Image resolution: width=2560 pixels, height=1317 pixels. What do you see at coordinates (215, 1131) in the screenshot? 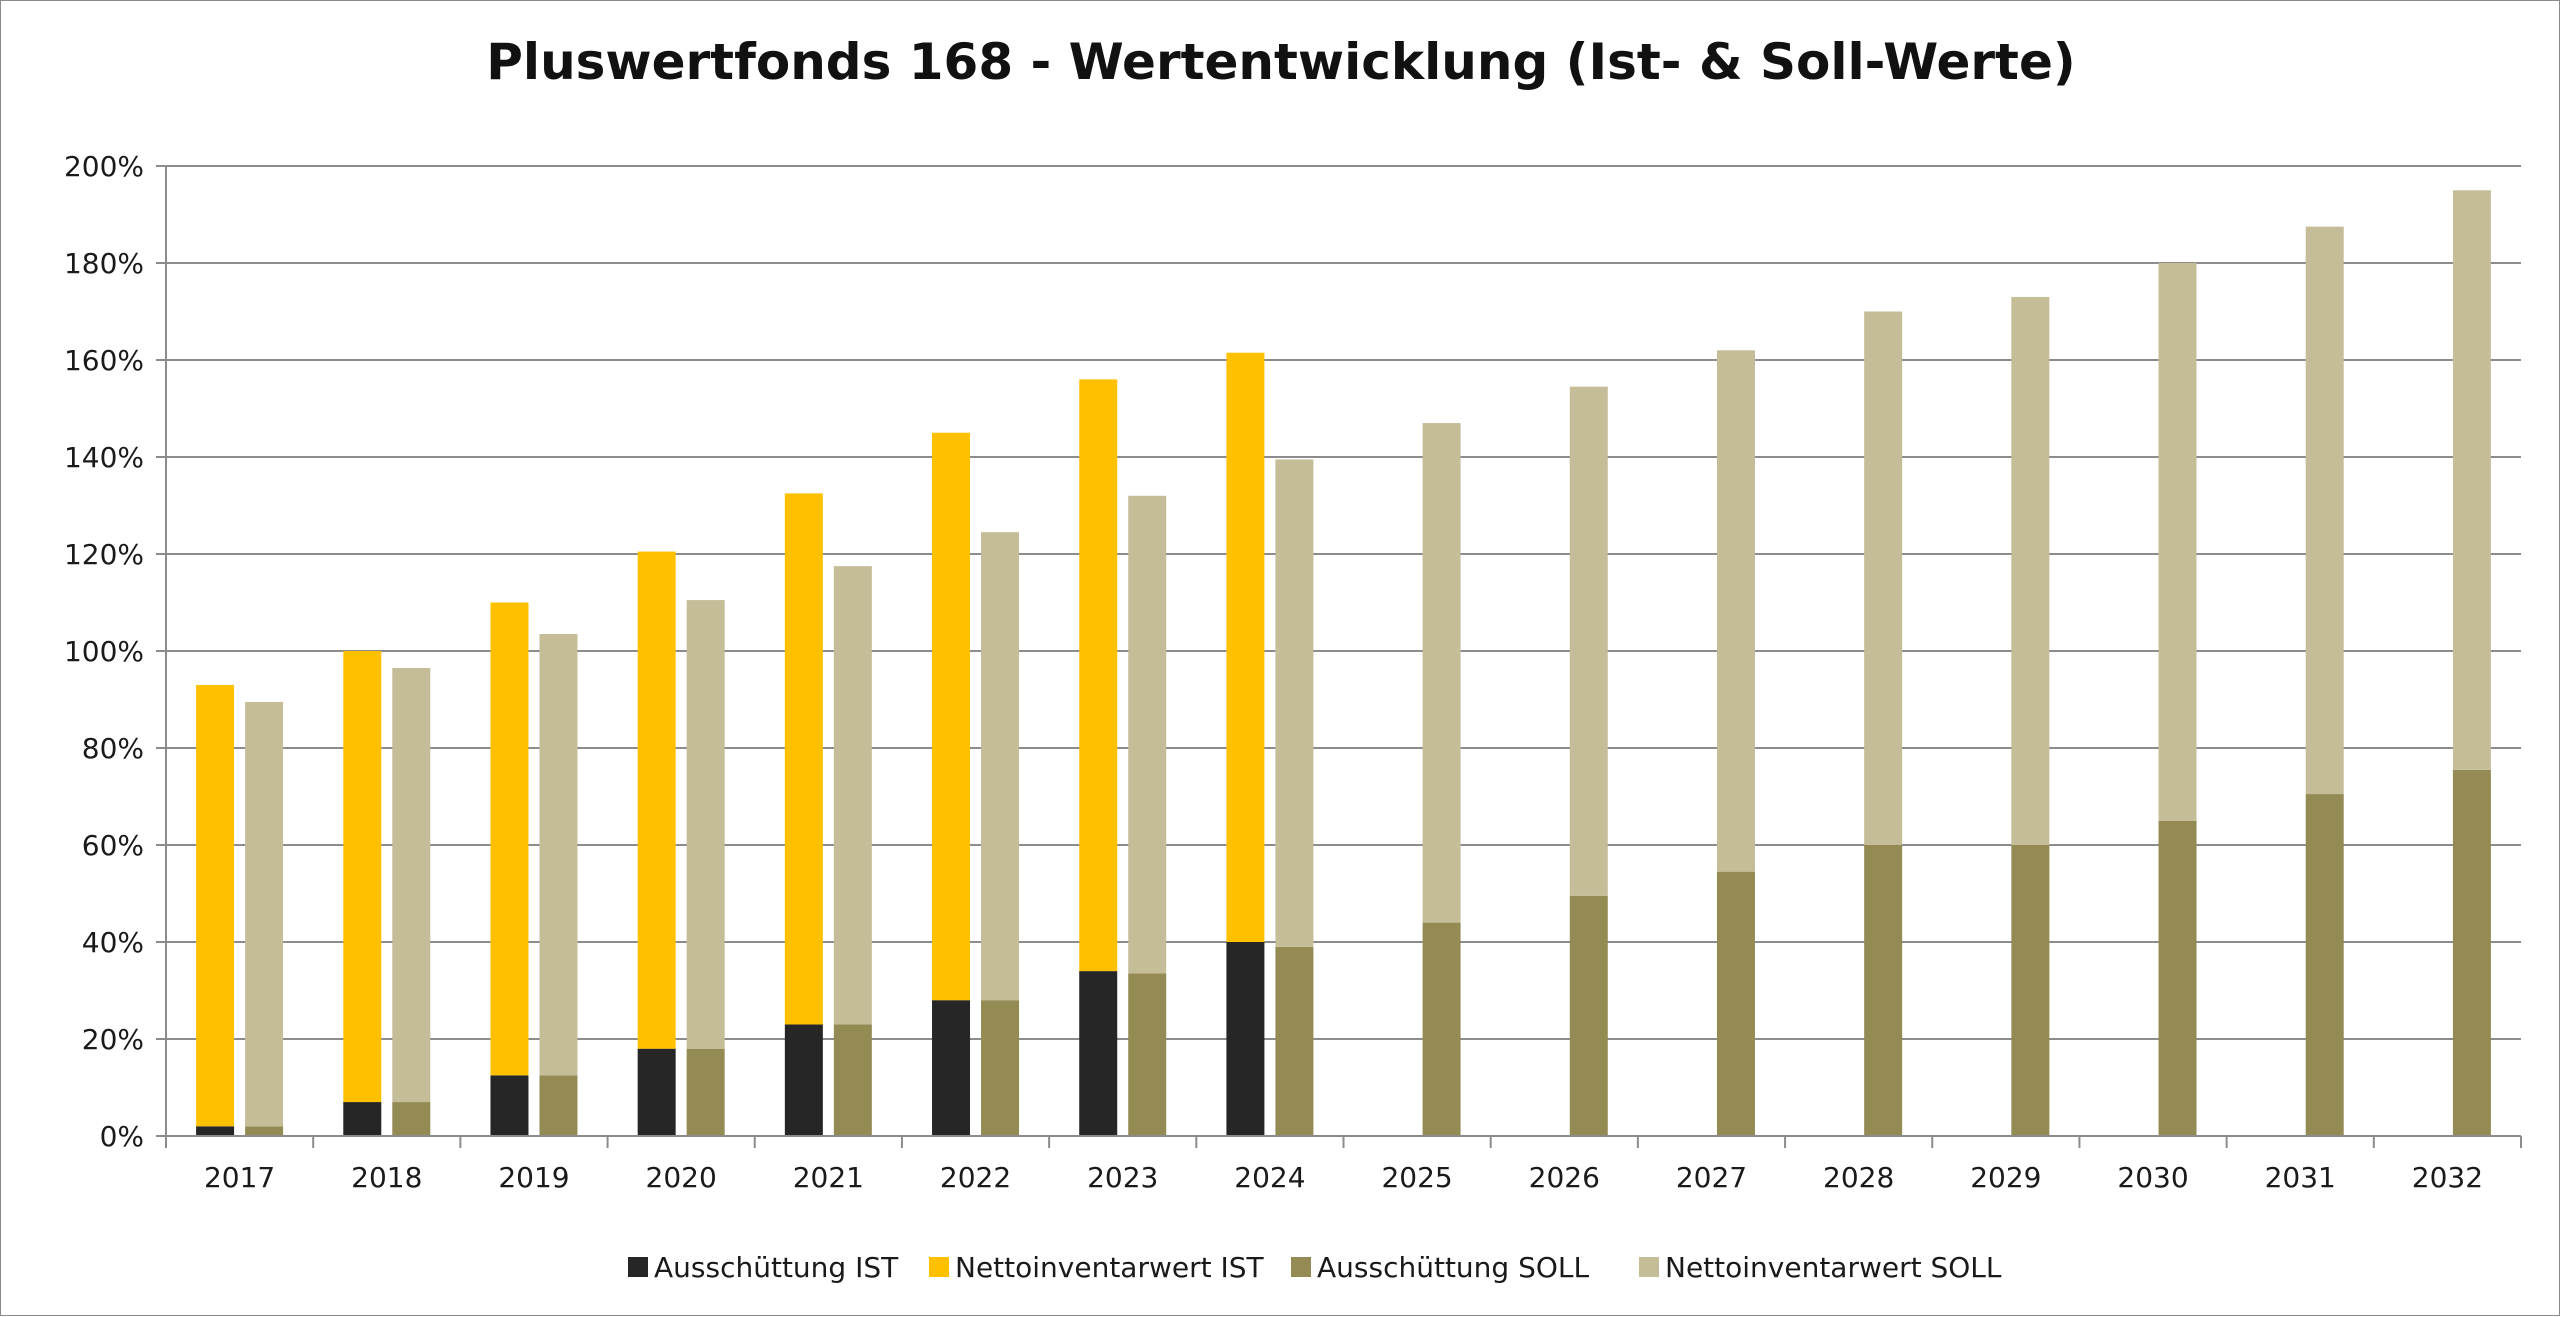
I see `bar-aussch-ttung-ist-2017` at bounding box center [215, 1131].